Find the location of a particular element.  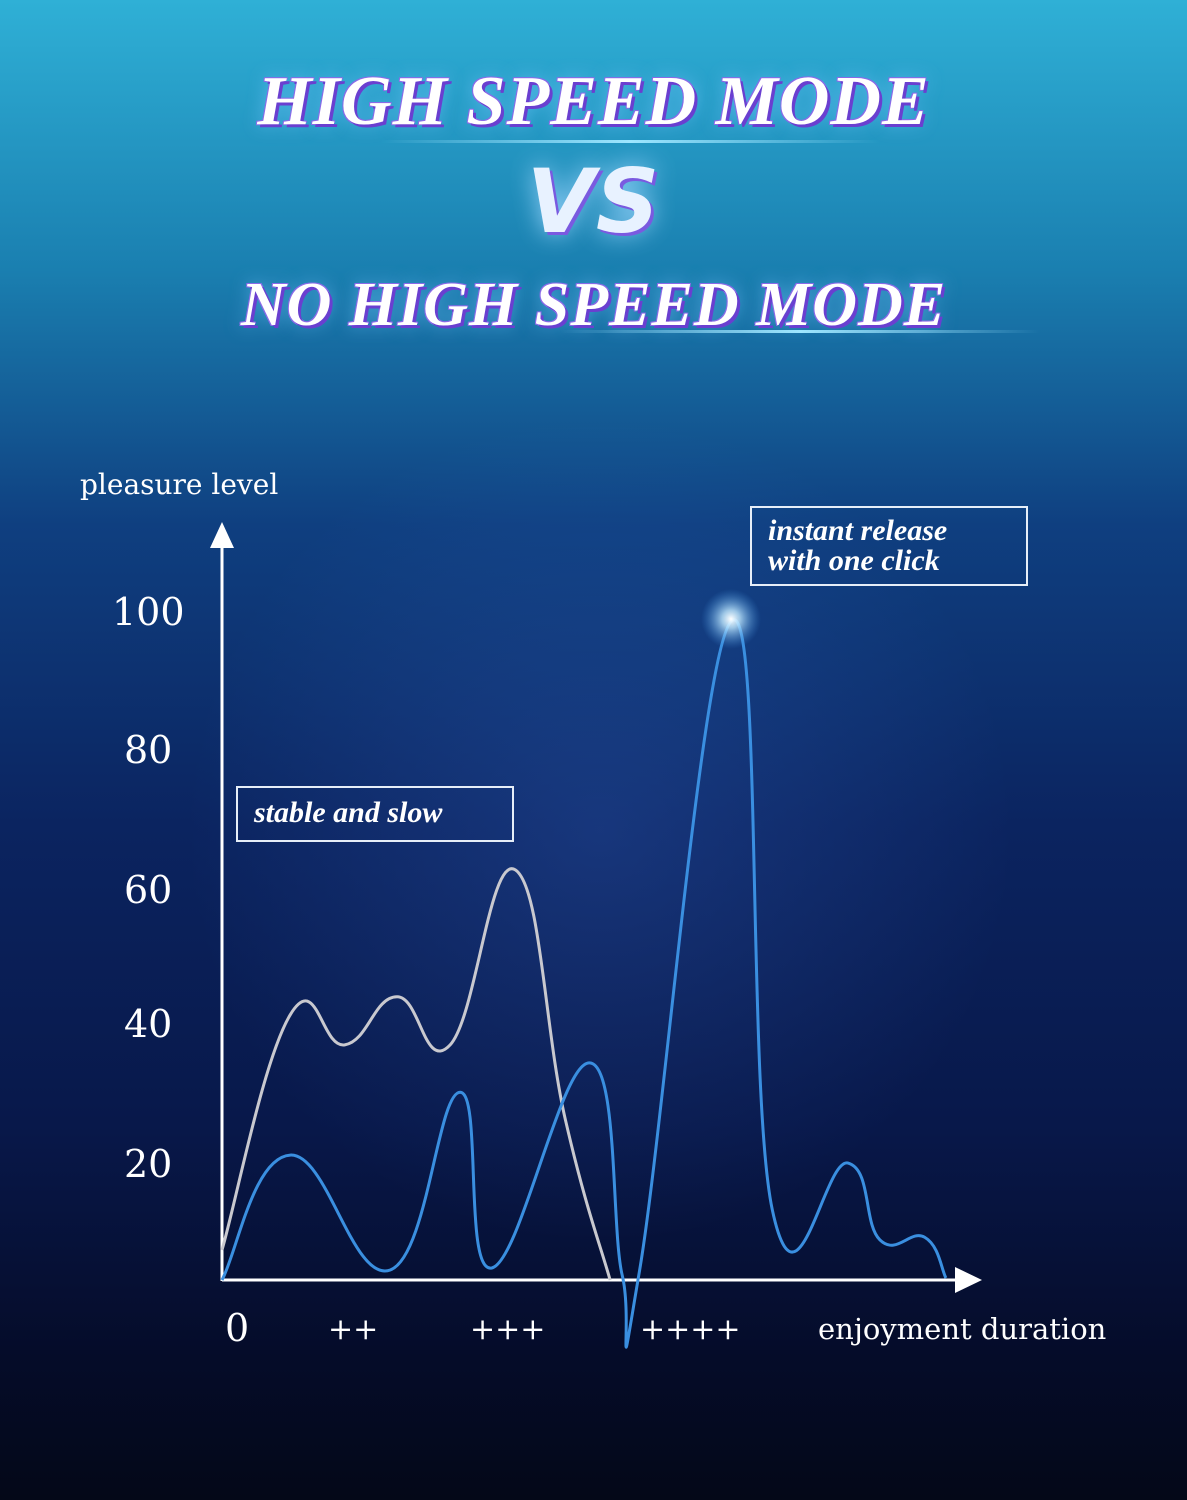

title-no-high-speed-mode: NO HIGH SPEED MODE is located at coordinates (593, 305).